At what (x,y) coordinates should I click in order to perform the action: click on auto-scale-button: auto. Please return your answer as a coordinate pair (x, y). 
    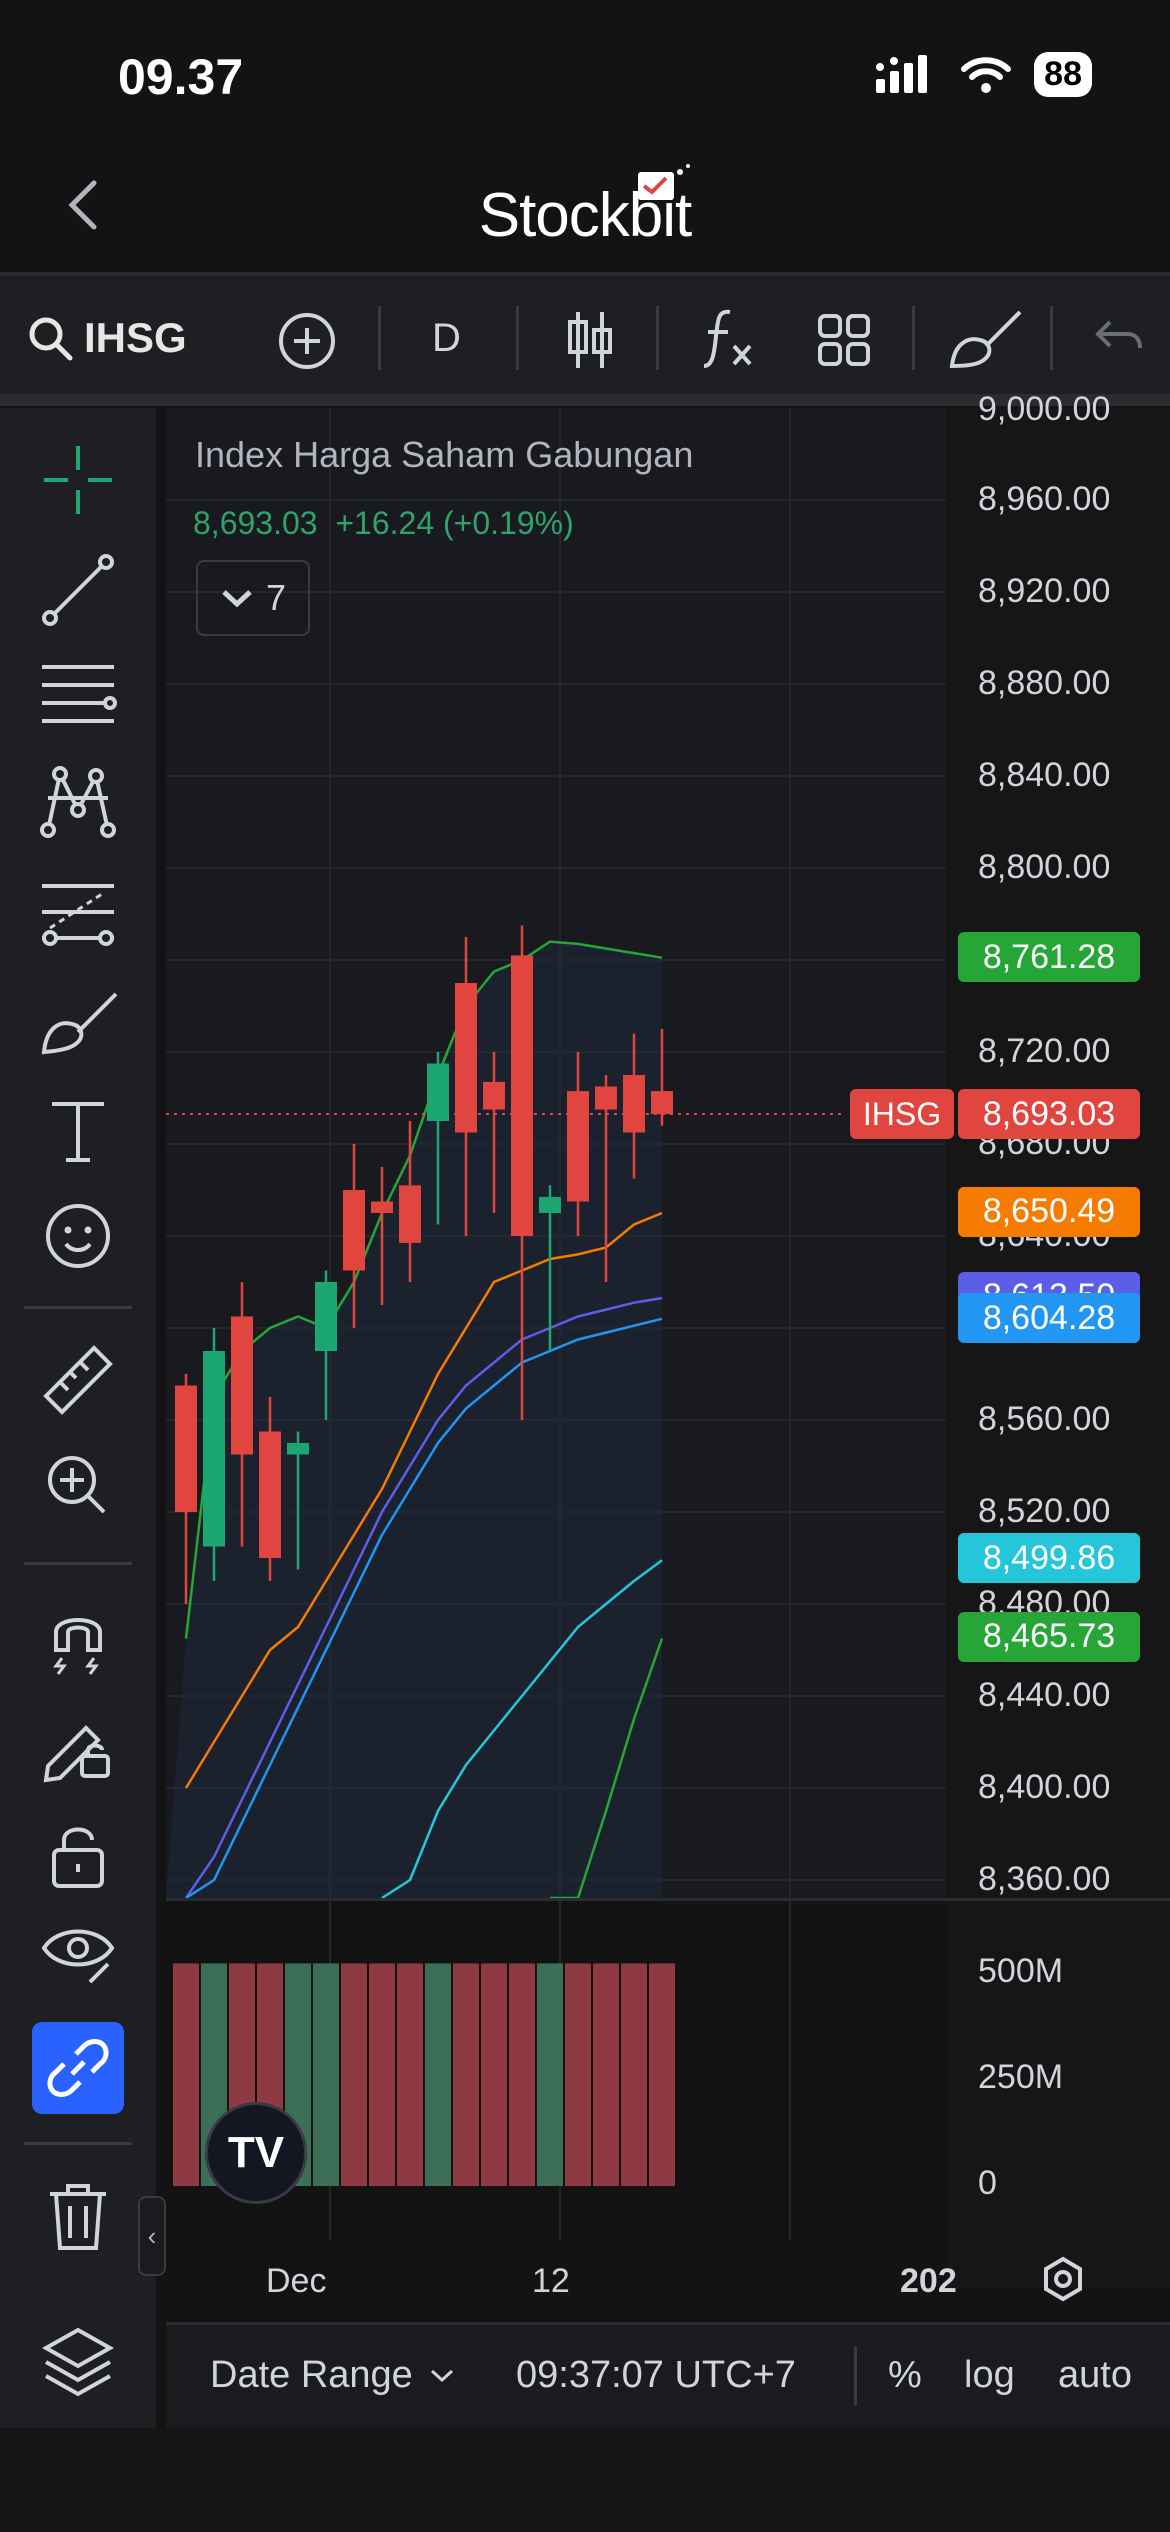
    Looking at the image, I should click on (1095, 2375).